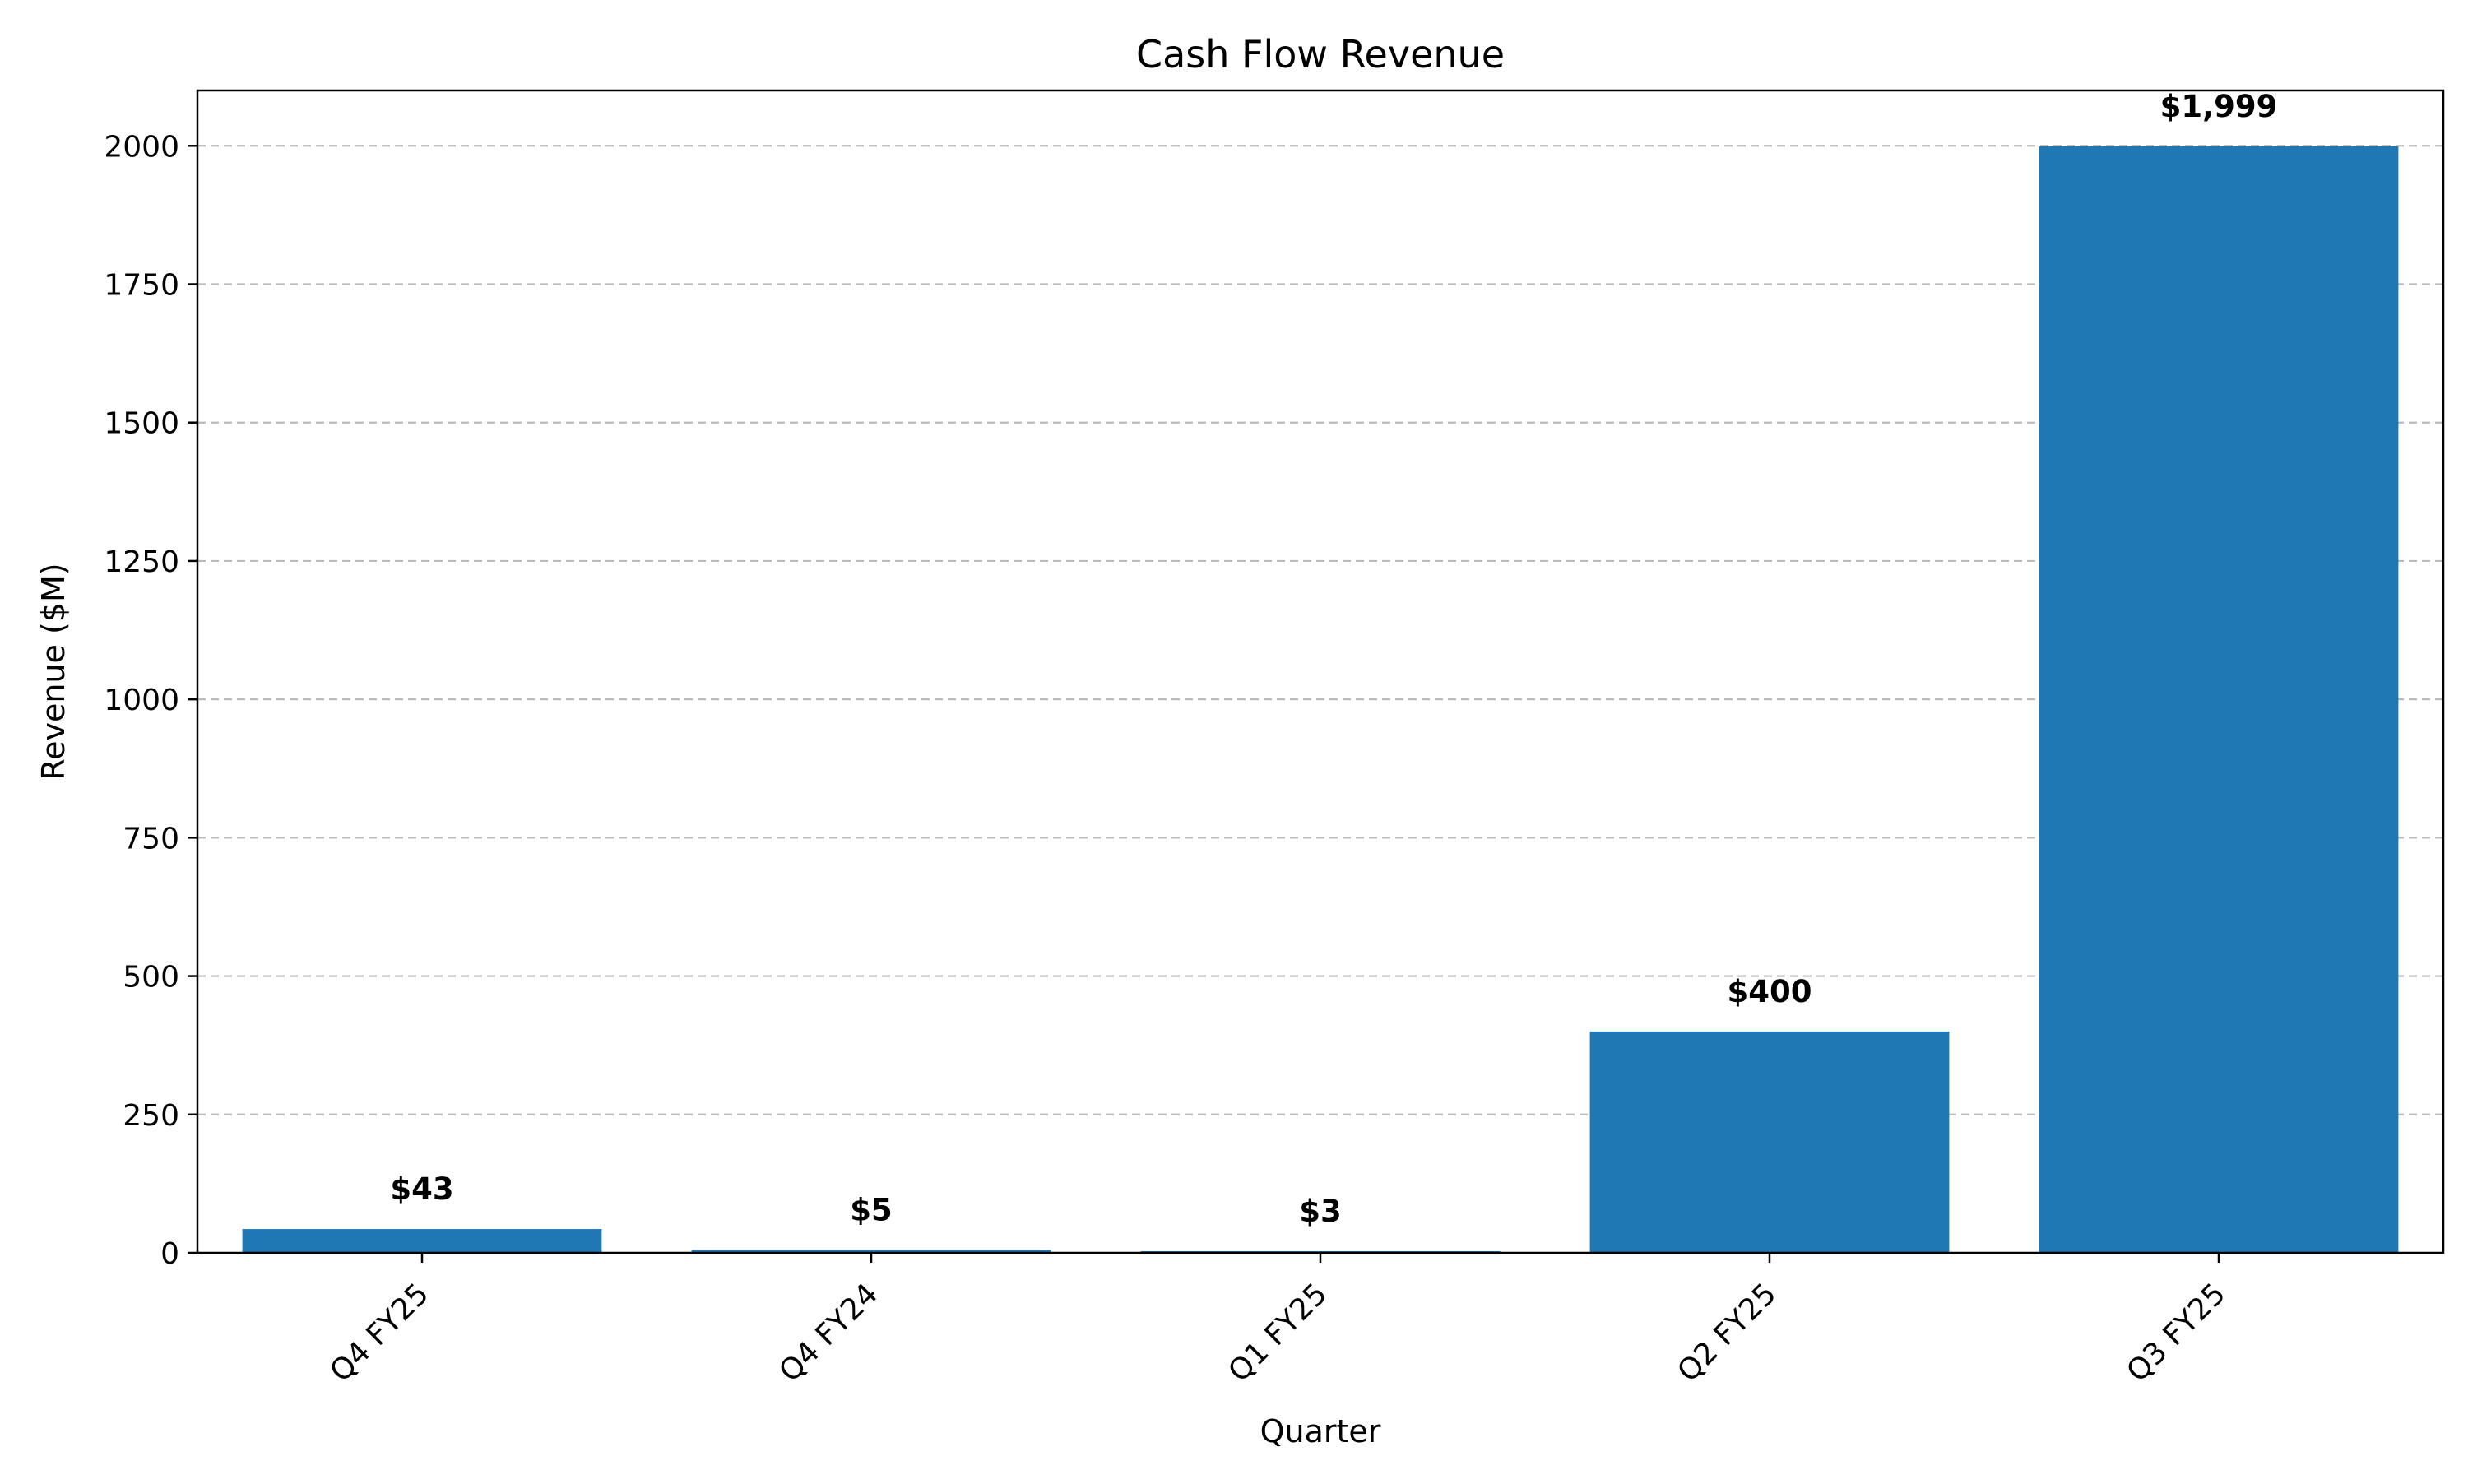  What do you see at coordinates (421, 1189) in the screenshot?
I see `bar-value-label: $43` at bounding box center [421, 1189].